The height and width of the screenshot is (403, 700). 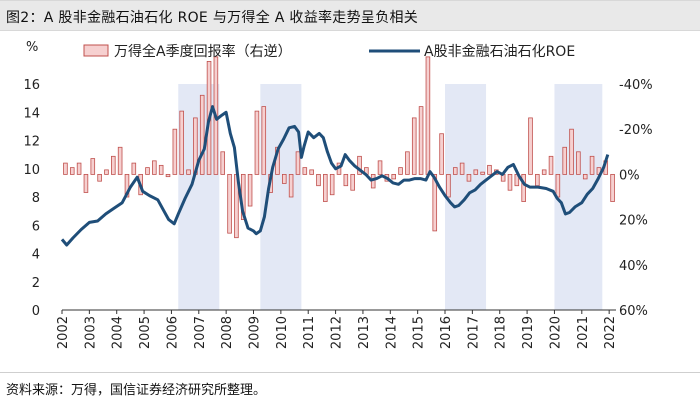 What do you see at coordinates (446, 332) in the screenshot?
I see `x-tick-label: 2016` at bounding box center [446, 332].